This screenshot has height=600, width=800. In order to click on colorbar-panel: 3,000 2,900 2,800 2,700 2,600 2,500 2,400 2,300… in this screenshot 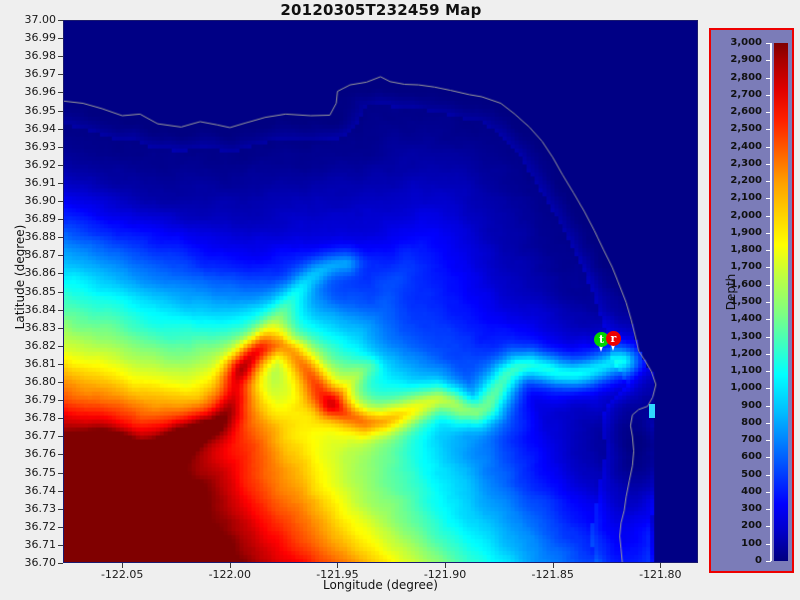, I will do `click(751, 300)`.